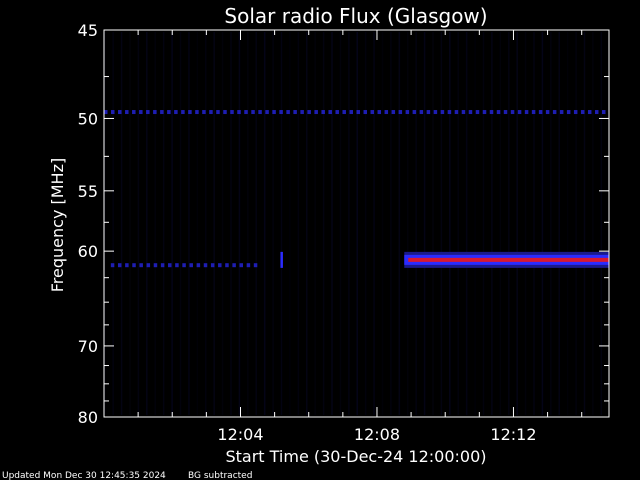  What do you see at coordinates (88, 346) in the screenshot?
I see `y-tick-label: 70` at bounding box center [88, 346].